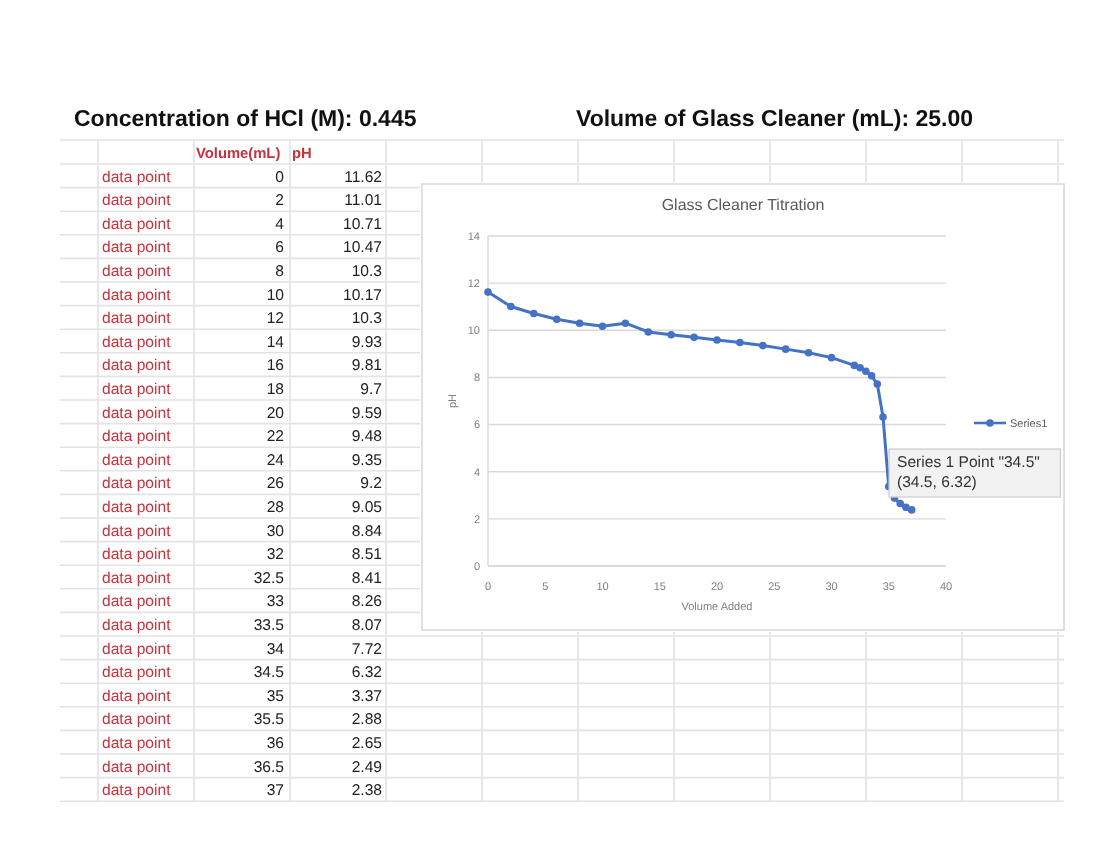 This screenshot has height=860, width=1120. I want to click on text: Concentration of HCl (M): 0.445, so click(246, 120).